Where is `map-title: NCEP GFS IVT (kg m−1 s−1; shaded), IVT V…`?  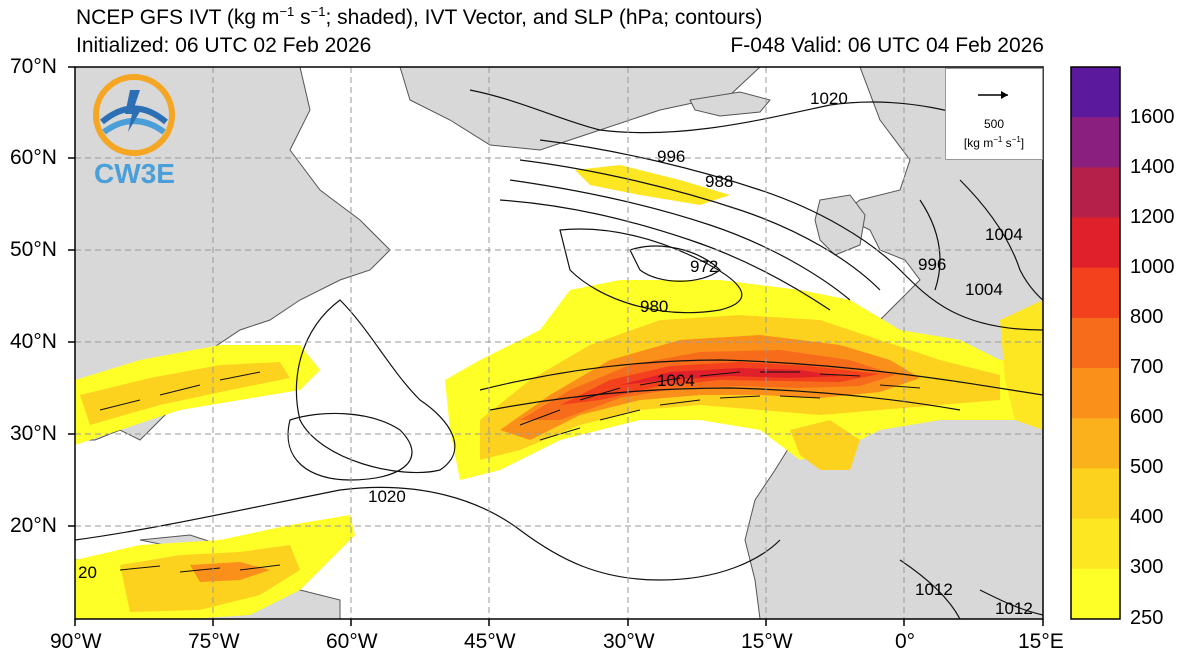
map-title: NCEP GFS IVT (kg m−1 s−1; shaded), IVT V… is located at coordinates (419, 16).